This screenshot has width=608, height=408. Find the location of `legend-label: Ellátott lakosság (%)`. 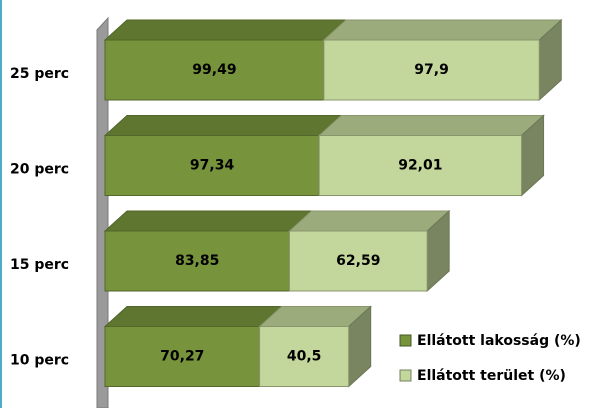

legend-label: Ellátott lakosság (%) is located at coordinates (499, 341).